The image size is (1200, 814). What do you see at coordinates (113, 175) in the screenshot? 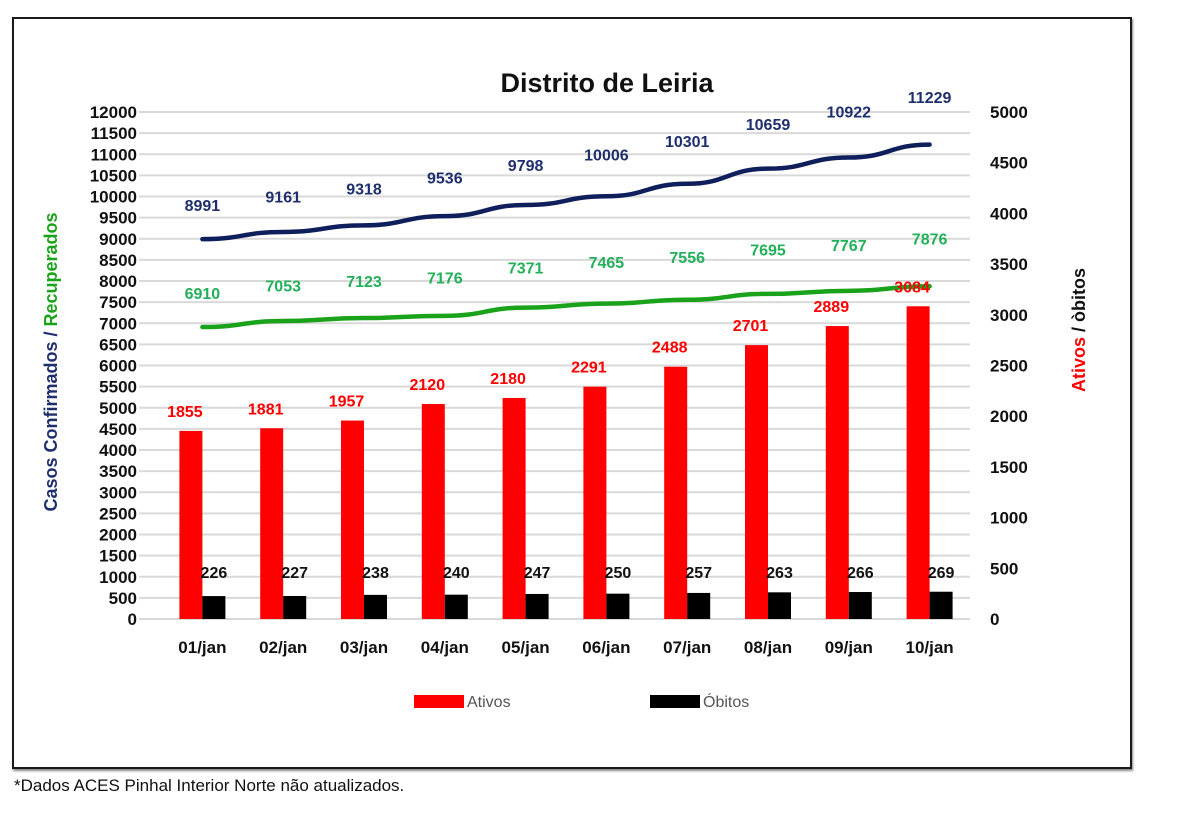
I see `left-tick-label: 10500` at bounding box center [113, 175].